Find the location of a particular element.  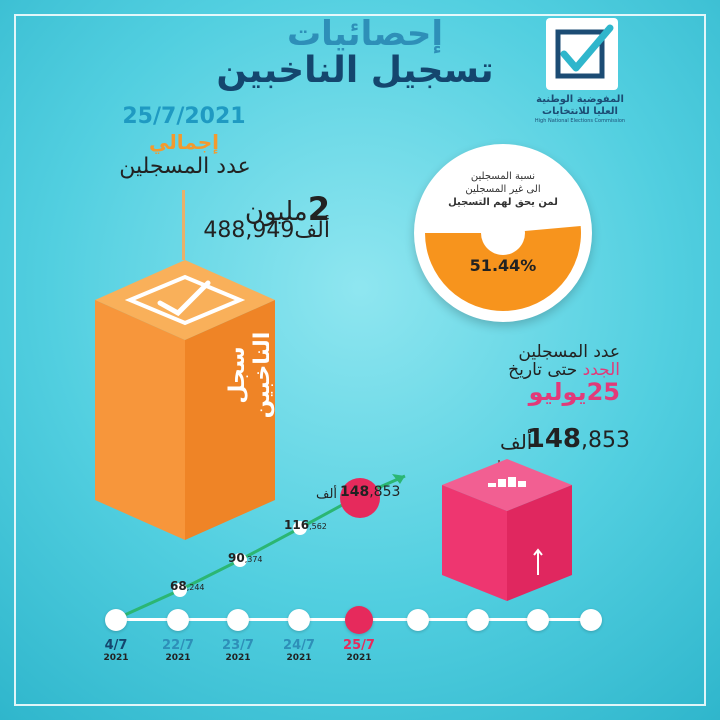

growth-label-3: 116,562 is located at coordinates (305, 525).